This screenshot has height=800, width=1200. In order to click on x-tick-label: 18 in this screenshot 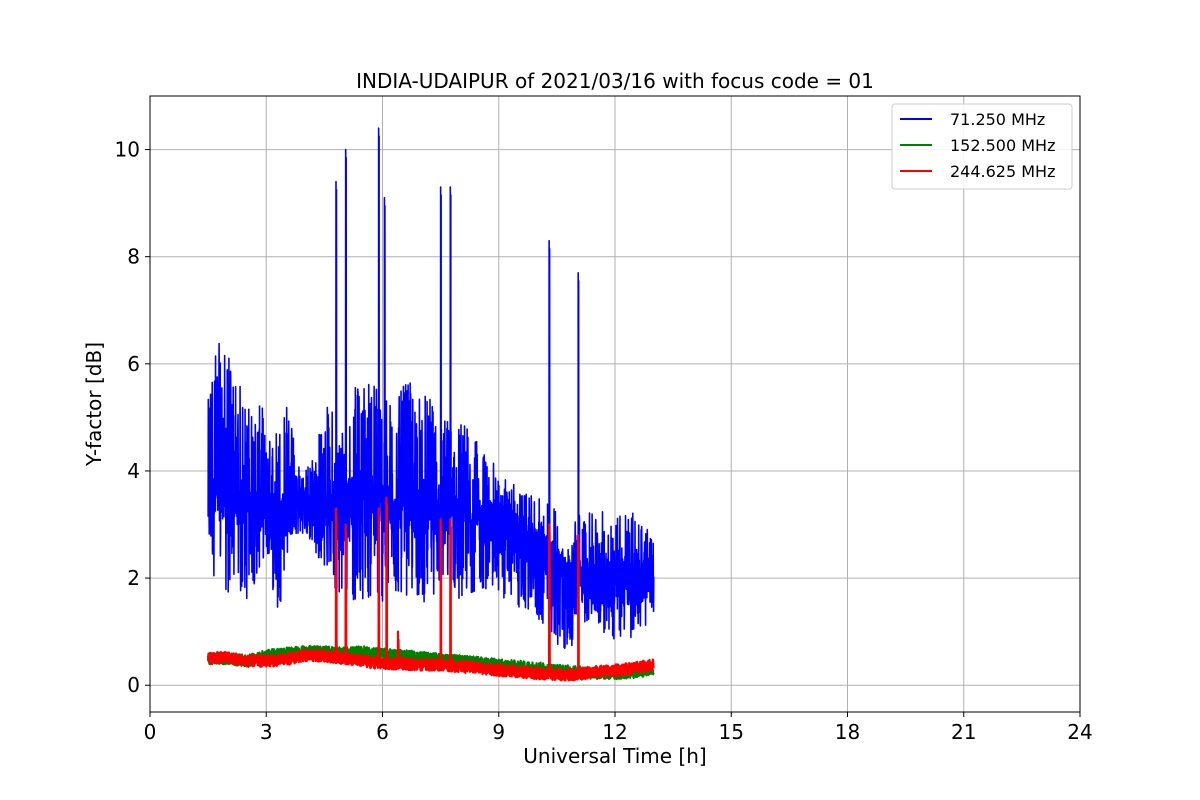, I will do `click(847, 732)`.